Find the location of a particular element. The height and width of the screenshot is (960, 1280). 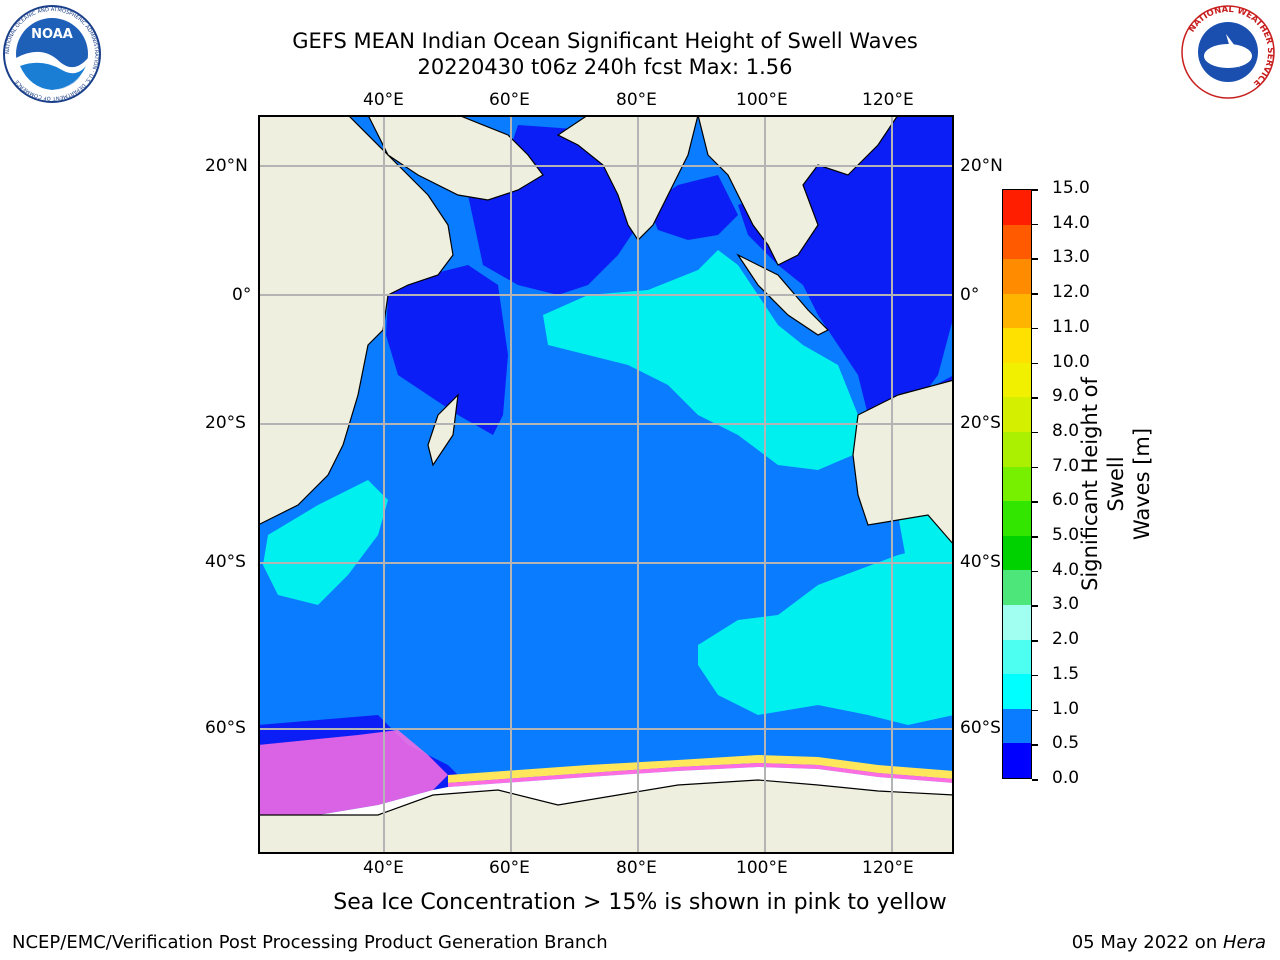

southeast-asia-land is located at coordinates (798, 190).